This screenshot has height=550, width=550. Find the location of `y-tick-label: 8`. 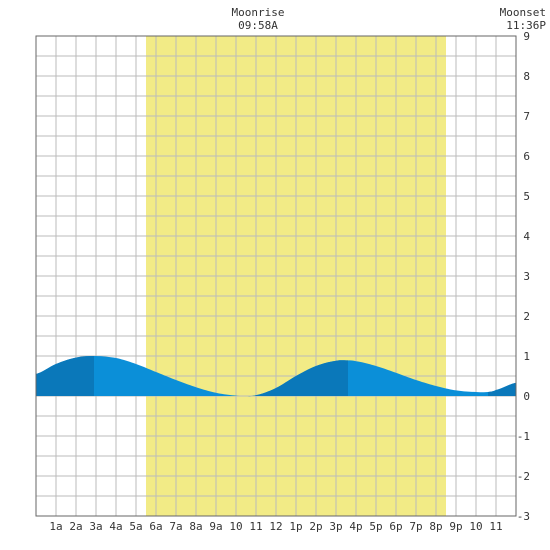

y-tick-label: 8 is located at coordinates (526, 76).